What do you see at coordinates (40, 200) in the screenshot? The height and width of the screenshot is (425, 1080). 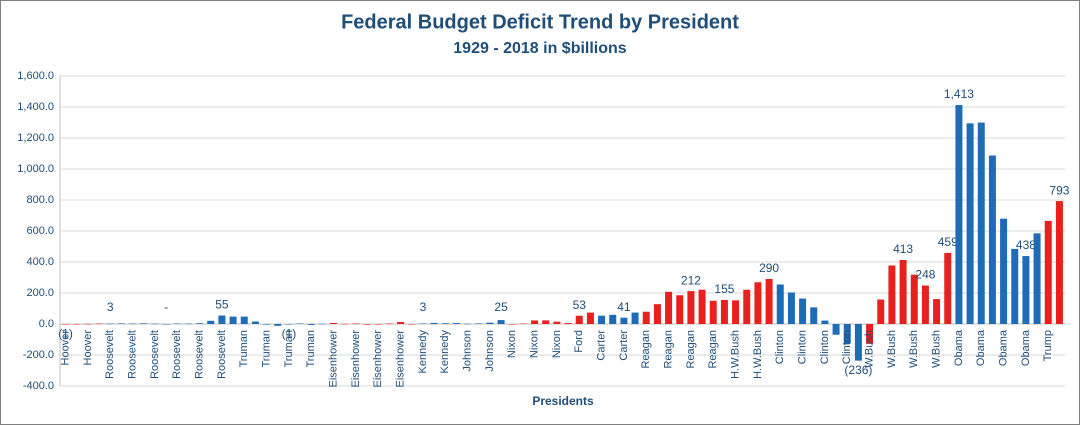 I see `y-tick-label: 800.0` at bounding box center [40, 200].